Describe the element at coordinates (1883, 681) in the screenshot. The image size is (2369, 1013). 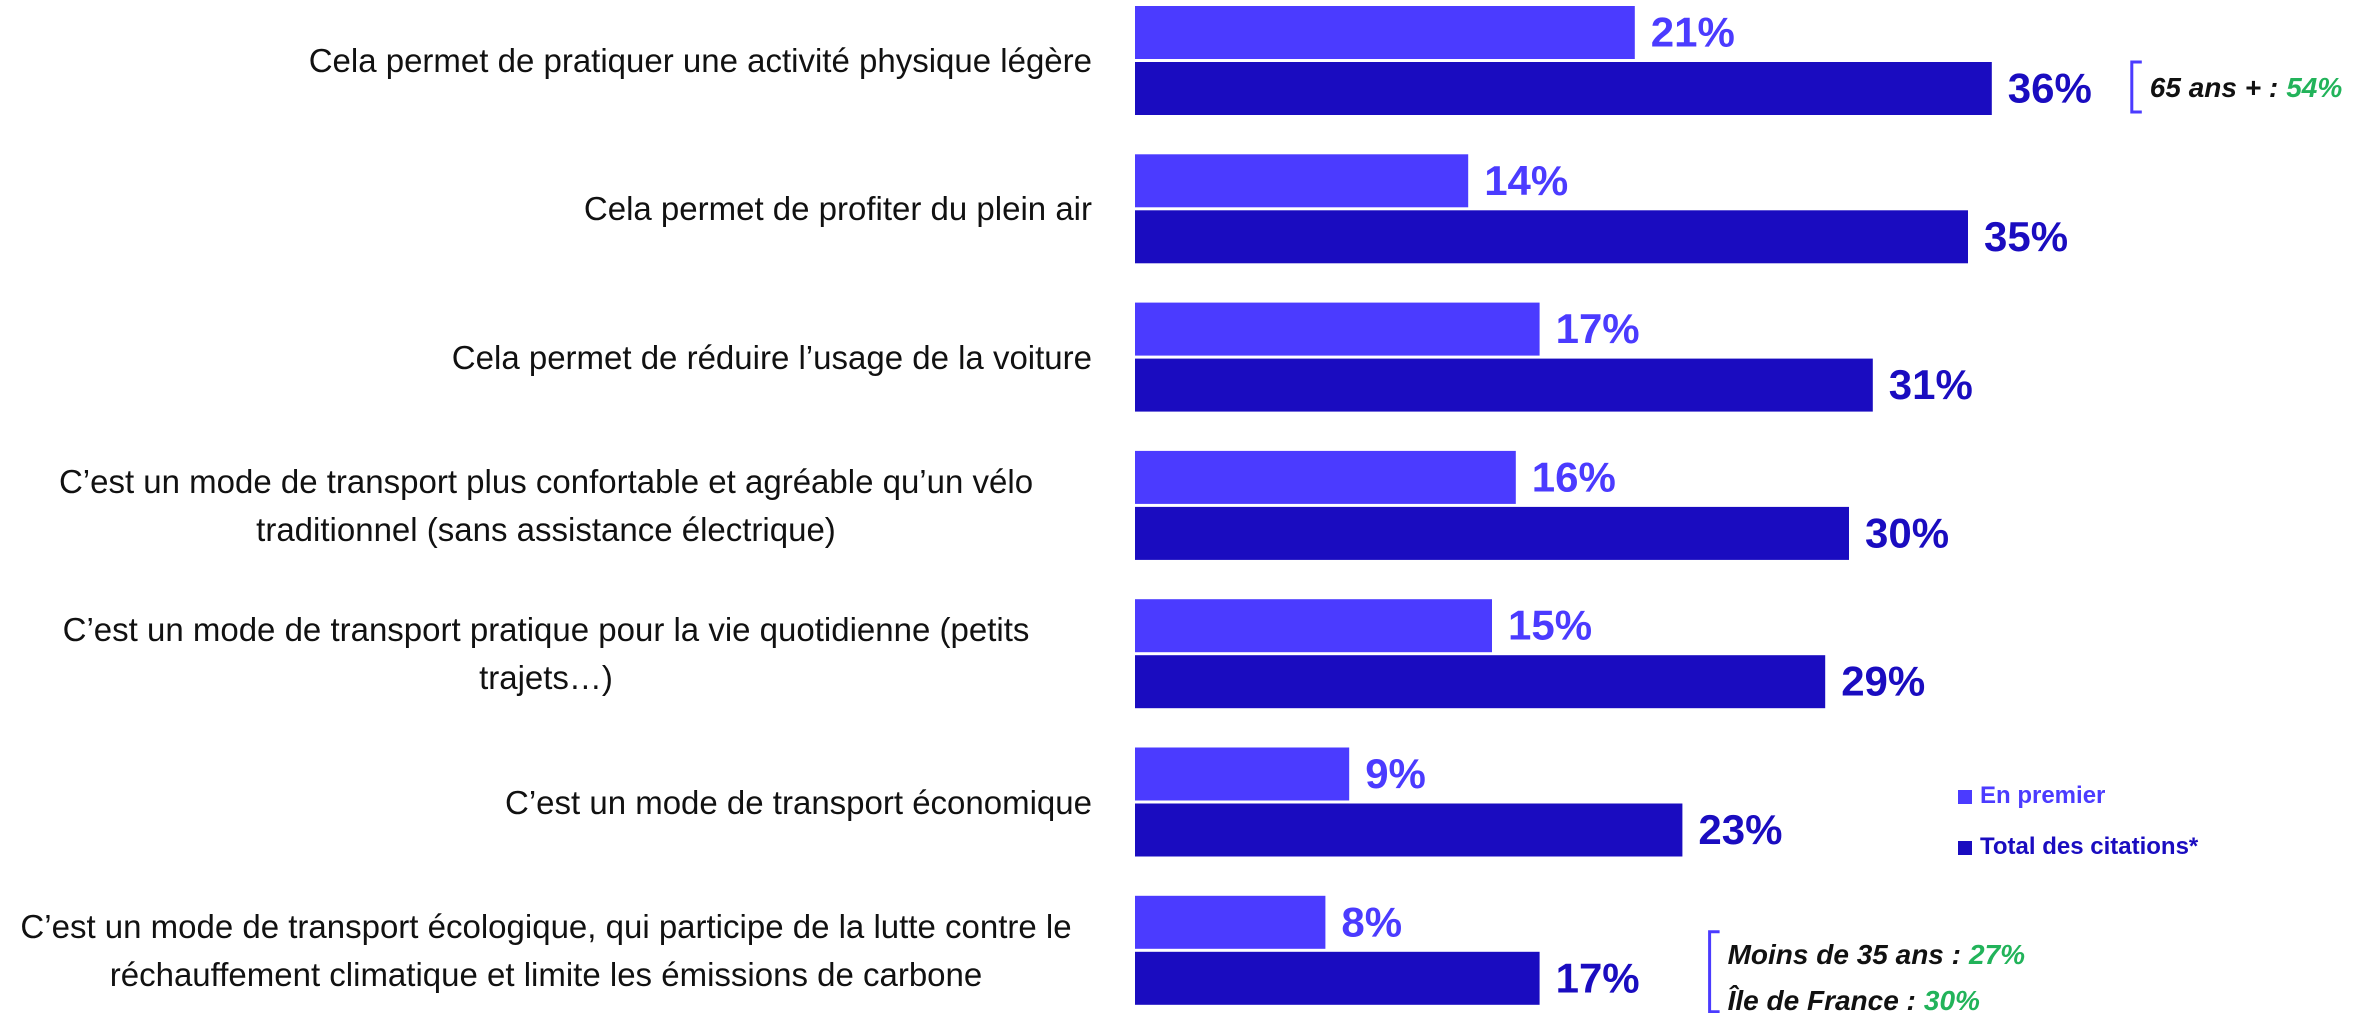
I see `value-label: 29%` at that location.